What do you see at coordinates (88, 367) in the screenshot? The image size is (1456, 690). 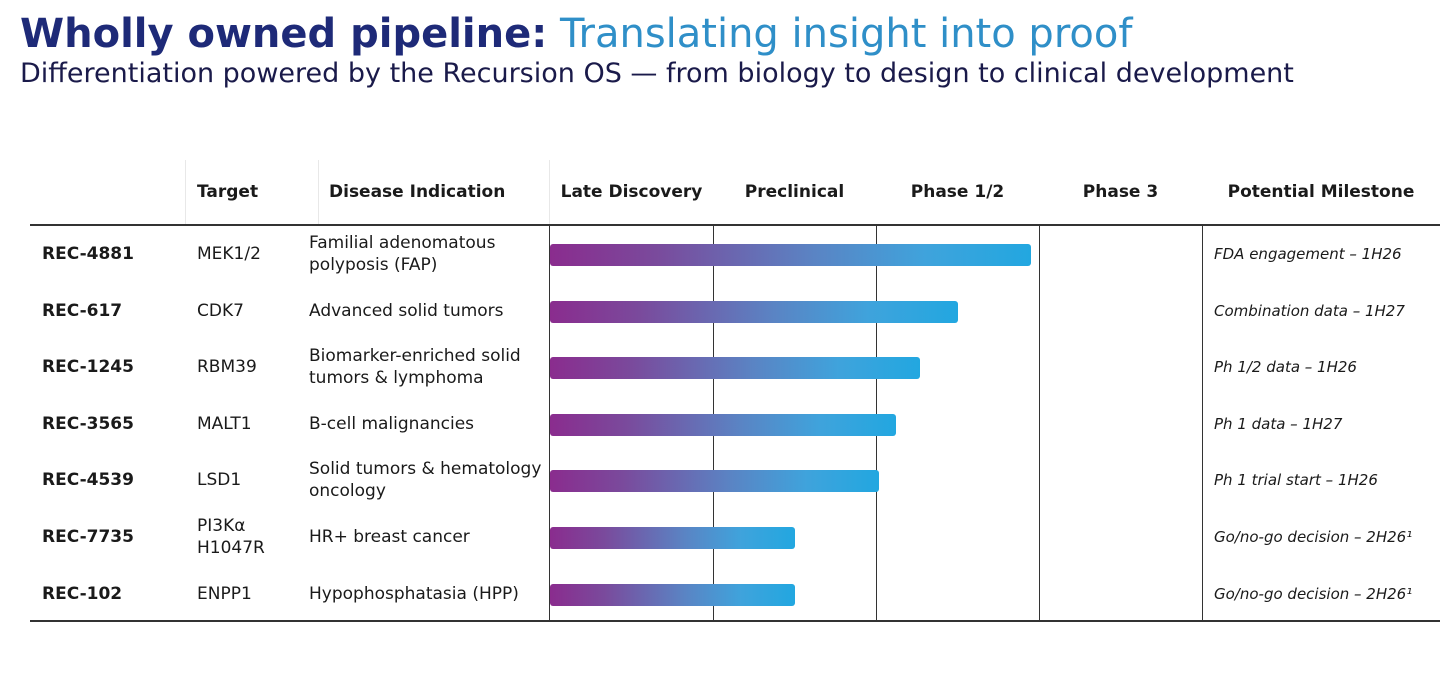 I see `program-name: REC-1245` at bounding box center [88, 367].